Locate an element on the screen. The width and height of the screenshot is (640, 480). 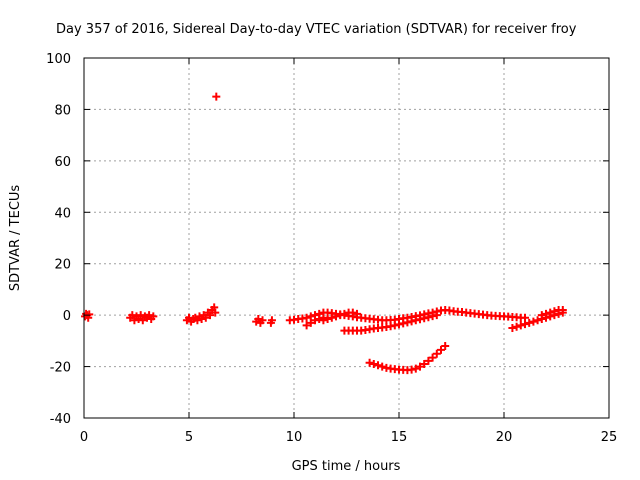
x-tick-label: 10 is located at coordinates (294, 437).